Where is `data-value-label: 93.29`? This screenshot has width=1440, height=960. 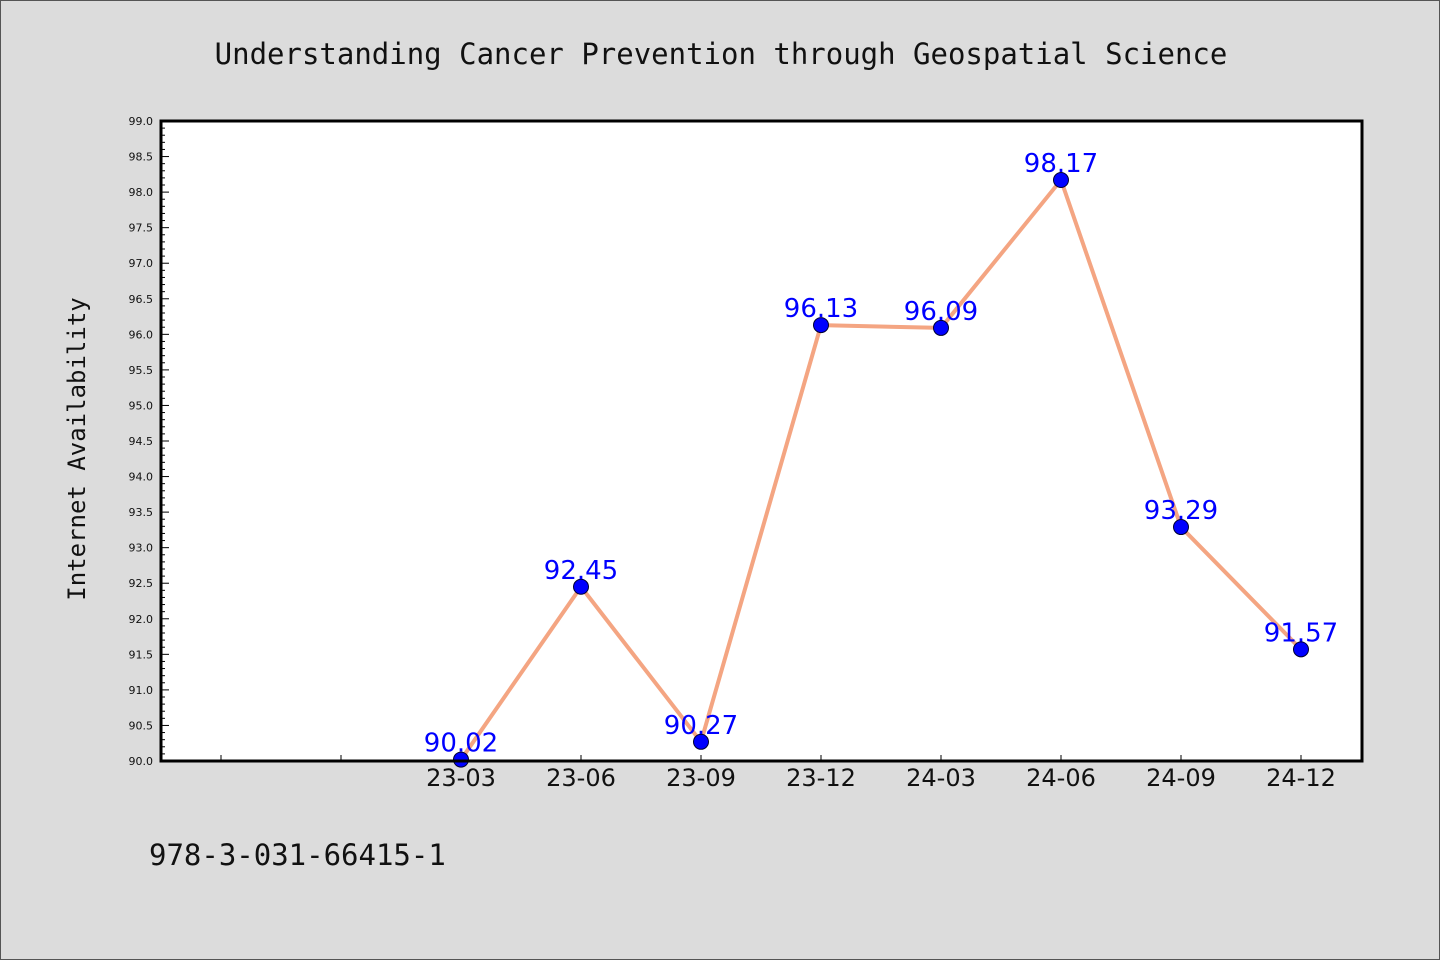 data-value-label: 93.29 is located at coordinates (1181, 511).